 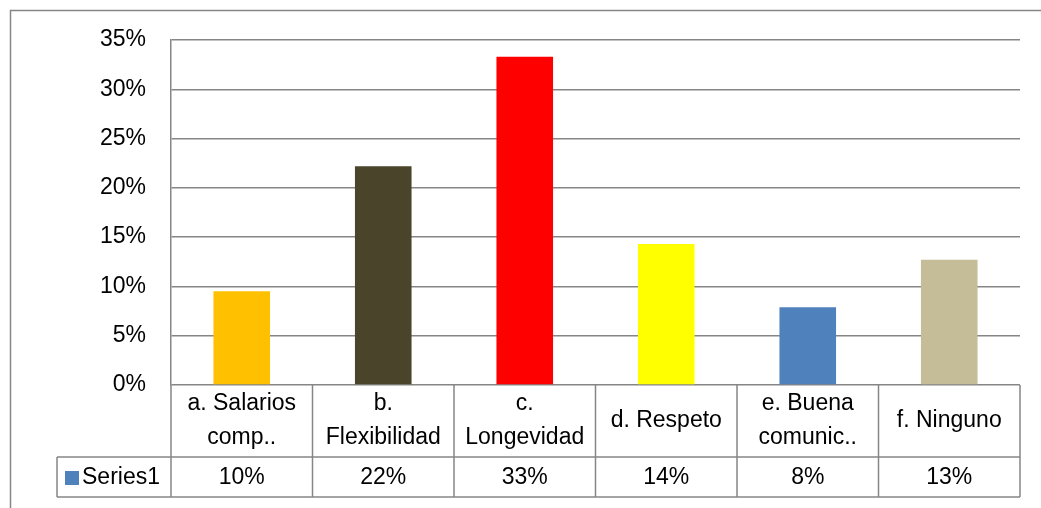 What do you see at coordinates (129, 334) in the screenshot?
I see `y-tick-label: 5%` at bounding box center [129, 334].